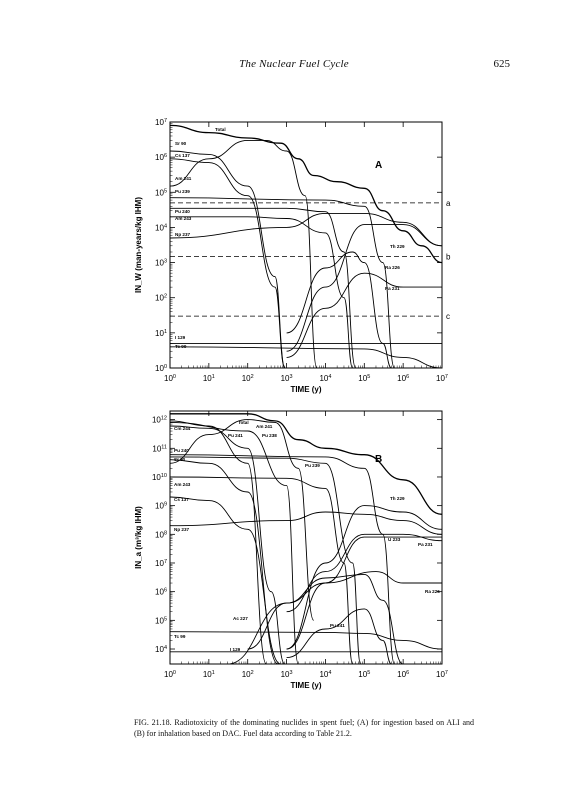  What do you see at coordinates (161, 534) in the screenshot?
I see `y-tick-label: 108` at bounding box center [161, 534].